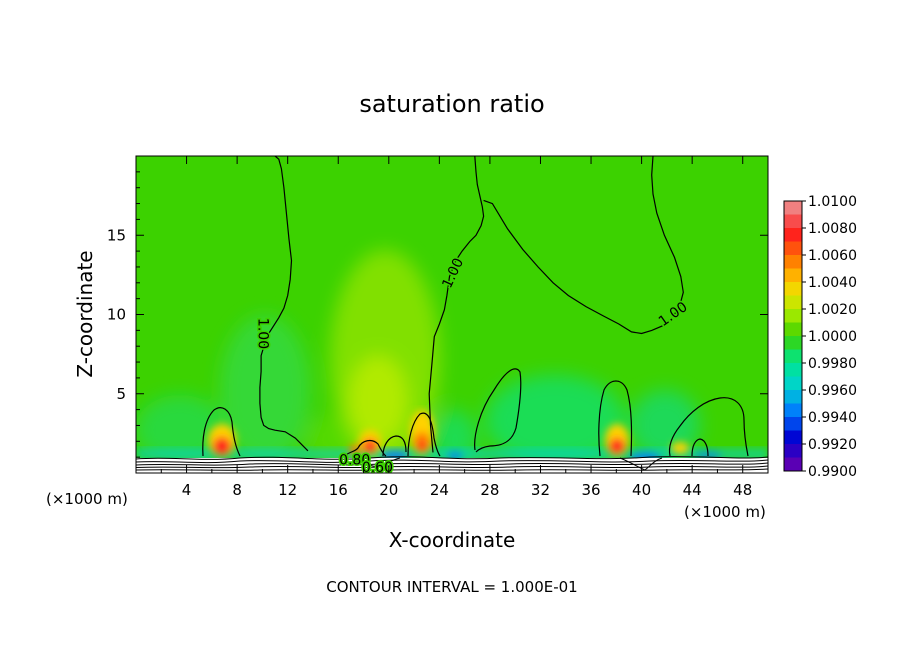  What do you see at coordinates (439, 490) in the screenshot?
I see `x-tick-label: 24` at bounding box center [439, 490].